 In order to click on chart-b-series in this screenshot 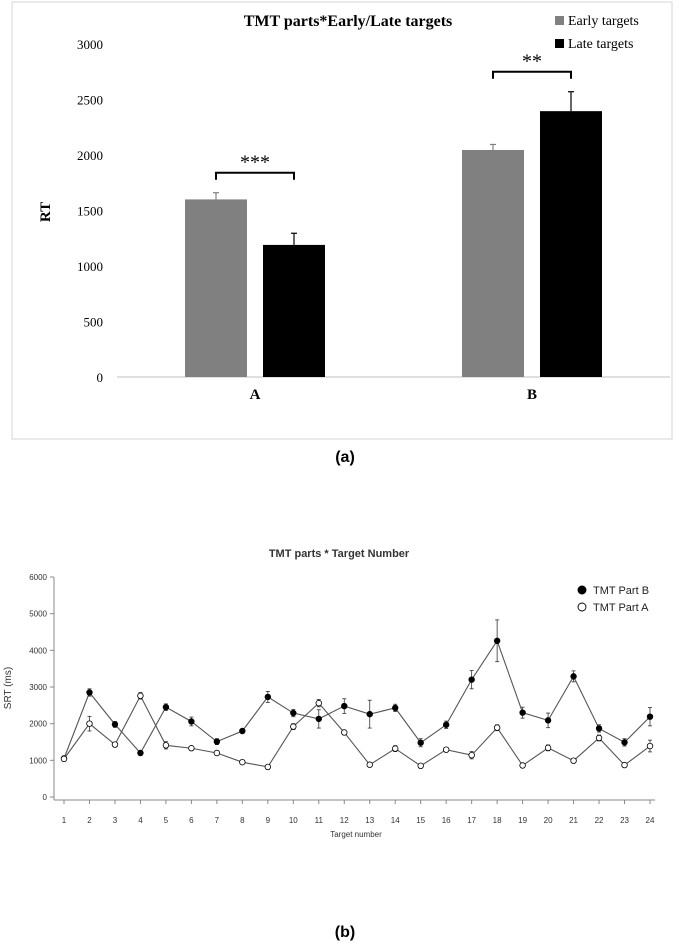, I will do `click(357, 695)`.